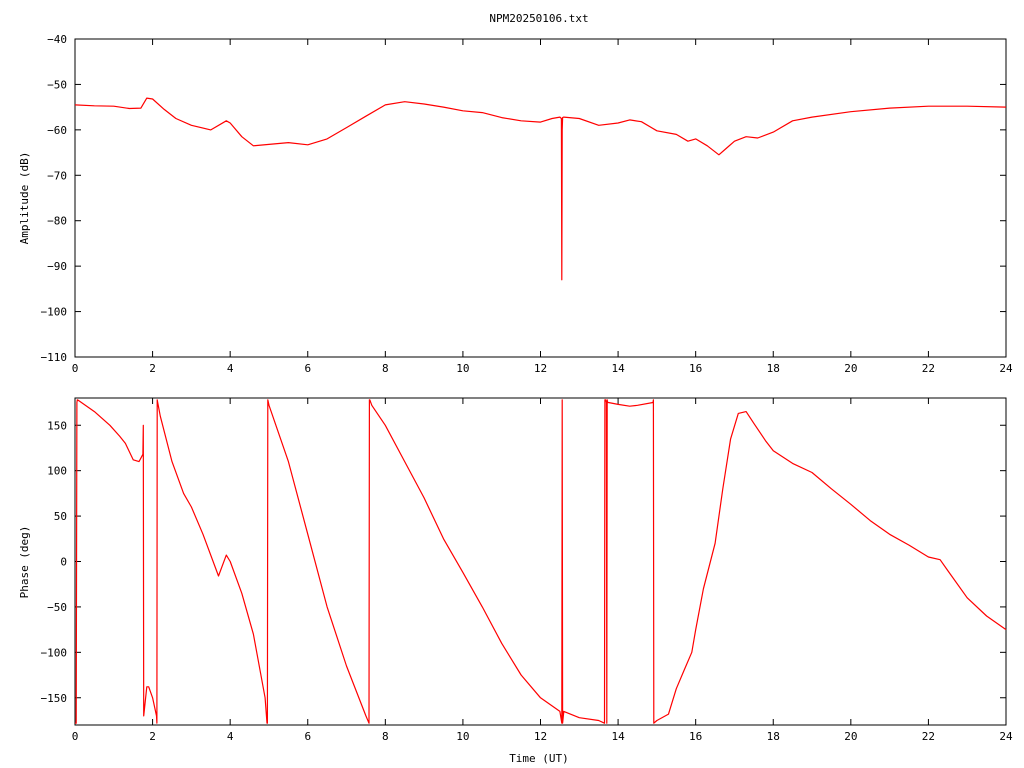 The height and width of the screenshot is (768, 1024). What do you see at coordinates (695, 736) in the screenshot?
I see `phase-x-tick-label-8: 16` at bounding box center [695, 736].